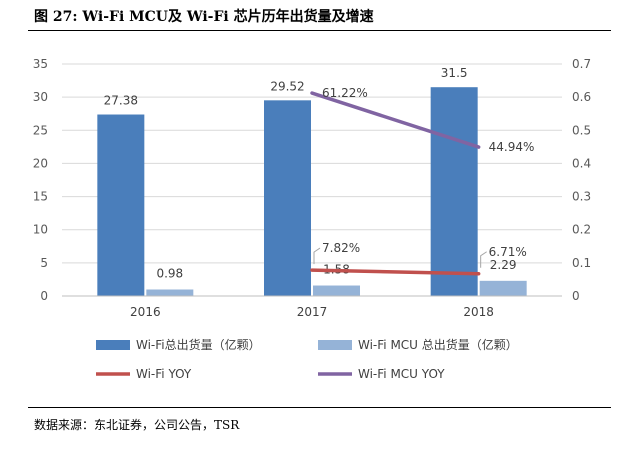 The image size is (623, 466). I want to click on y-left-tick-label: 25, so click(40, 130).